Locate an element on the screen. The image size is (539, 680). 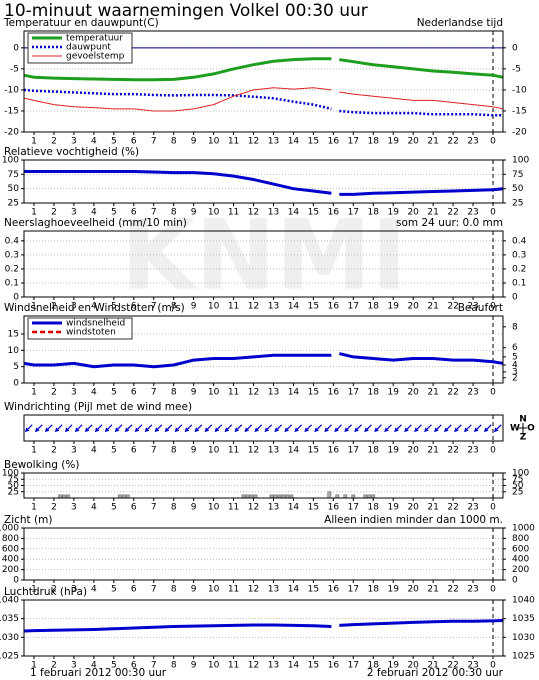
x-tick-label: 11 is located at coordinates (233, 666).